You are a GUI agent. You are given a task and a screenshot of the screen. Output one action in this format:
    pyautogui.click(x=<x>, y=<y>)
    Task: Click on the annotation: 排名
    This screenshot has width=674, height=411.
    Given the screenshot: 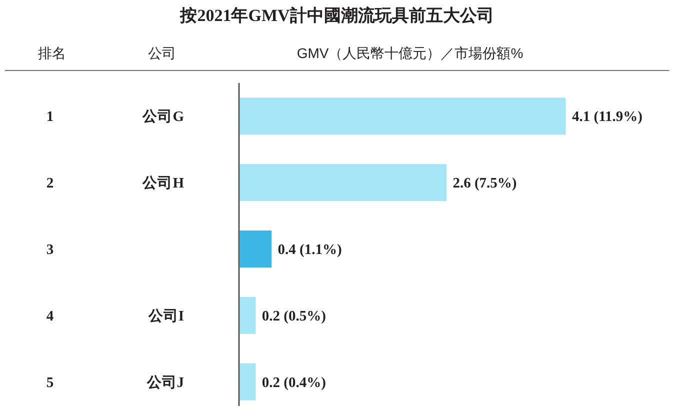 What is the action you would take?
    pyautogui.click(x=52, y=53)
    